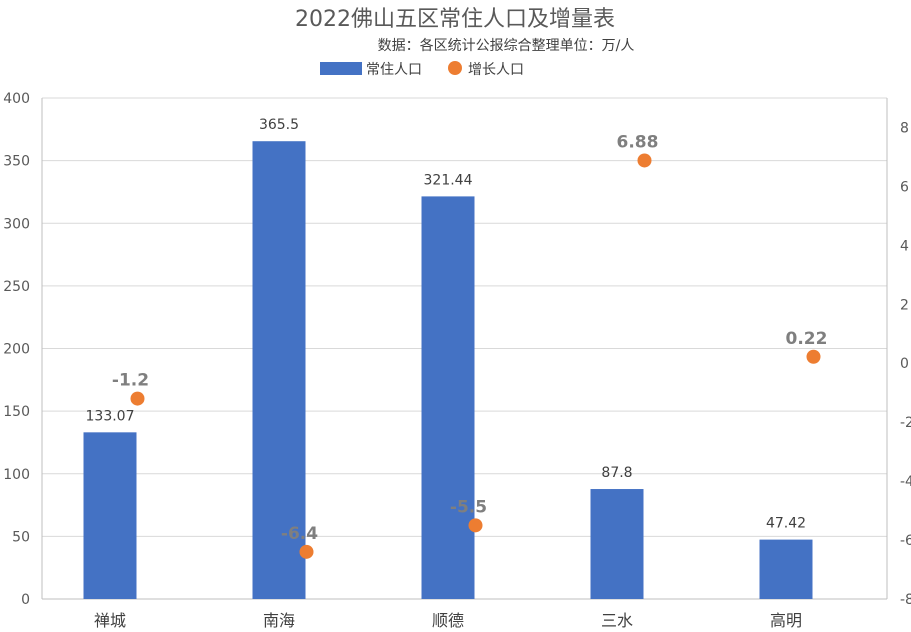 The width and height of the screenshot is (911, 632). What do you see at coordinates (16, 224) in the screenshot?
I see `left-tick-label: 300` at bounding box center [16, 224].